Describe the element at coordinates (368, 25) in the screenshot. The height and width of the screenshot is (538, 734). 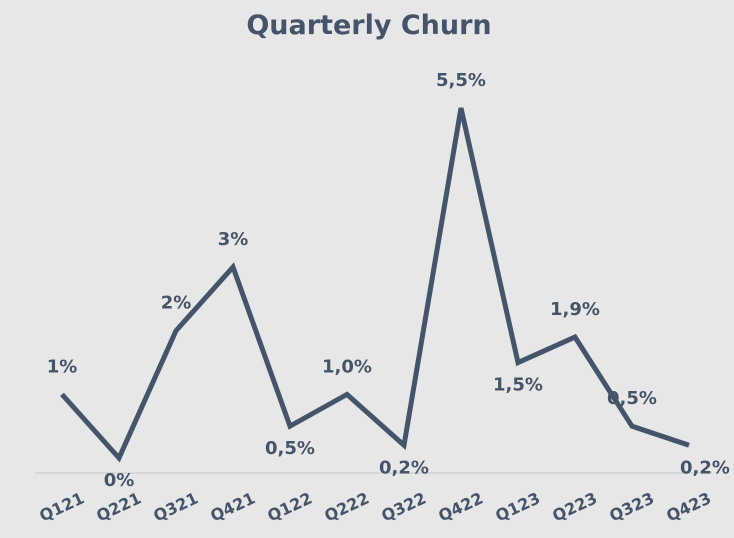
I see `chart-title: Quarterly Churn` at that location.